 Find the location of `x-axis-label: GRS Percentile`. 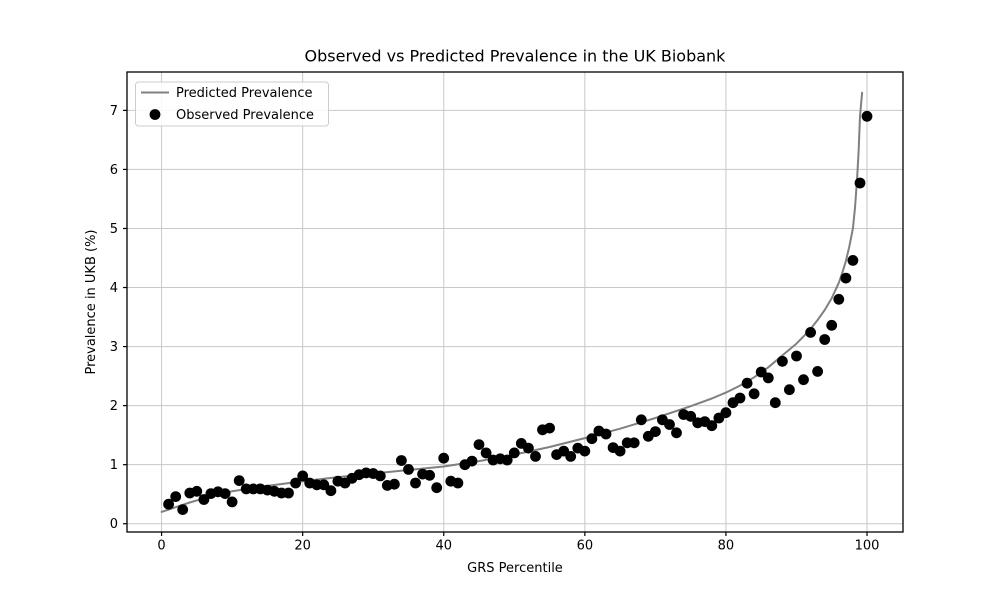

x-axis-label: GRS Percentile is located at coordinates (515, 568).